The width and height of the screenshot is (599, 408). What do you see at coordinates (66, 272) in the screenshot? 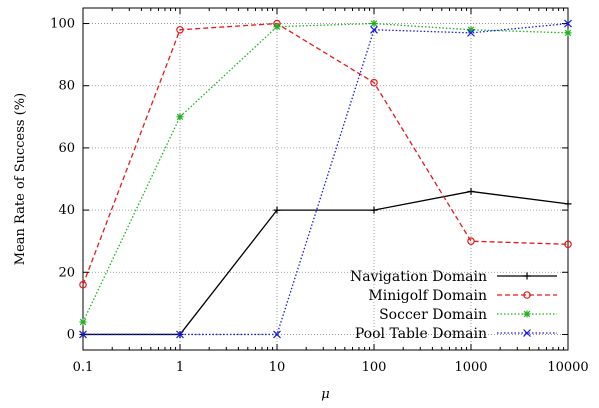
I see `y-tick-label: 20` at bounding box center [66, 272].